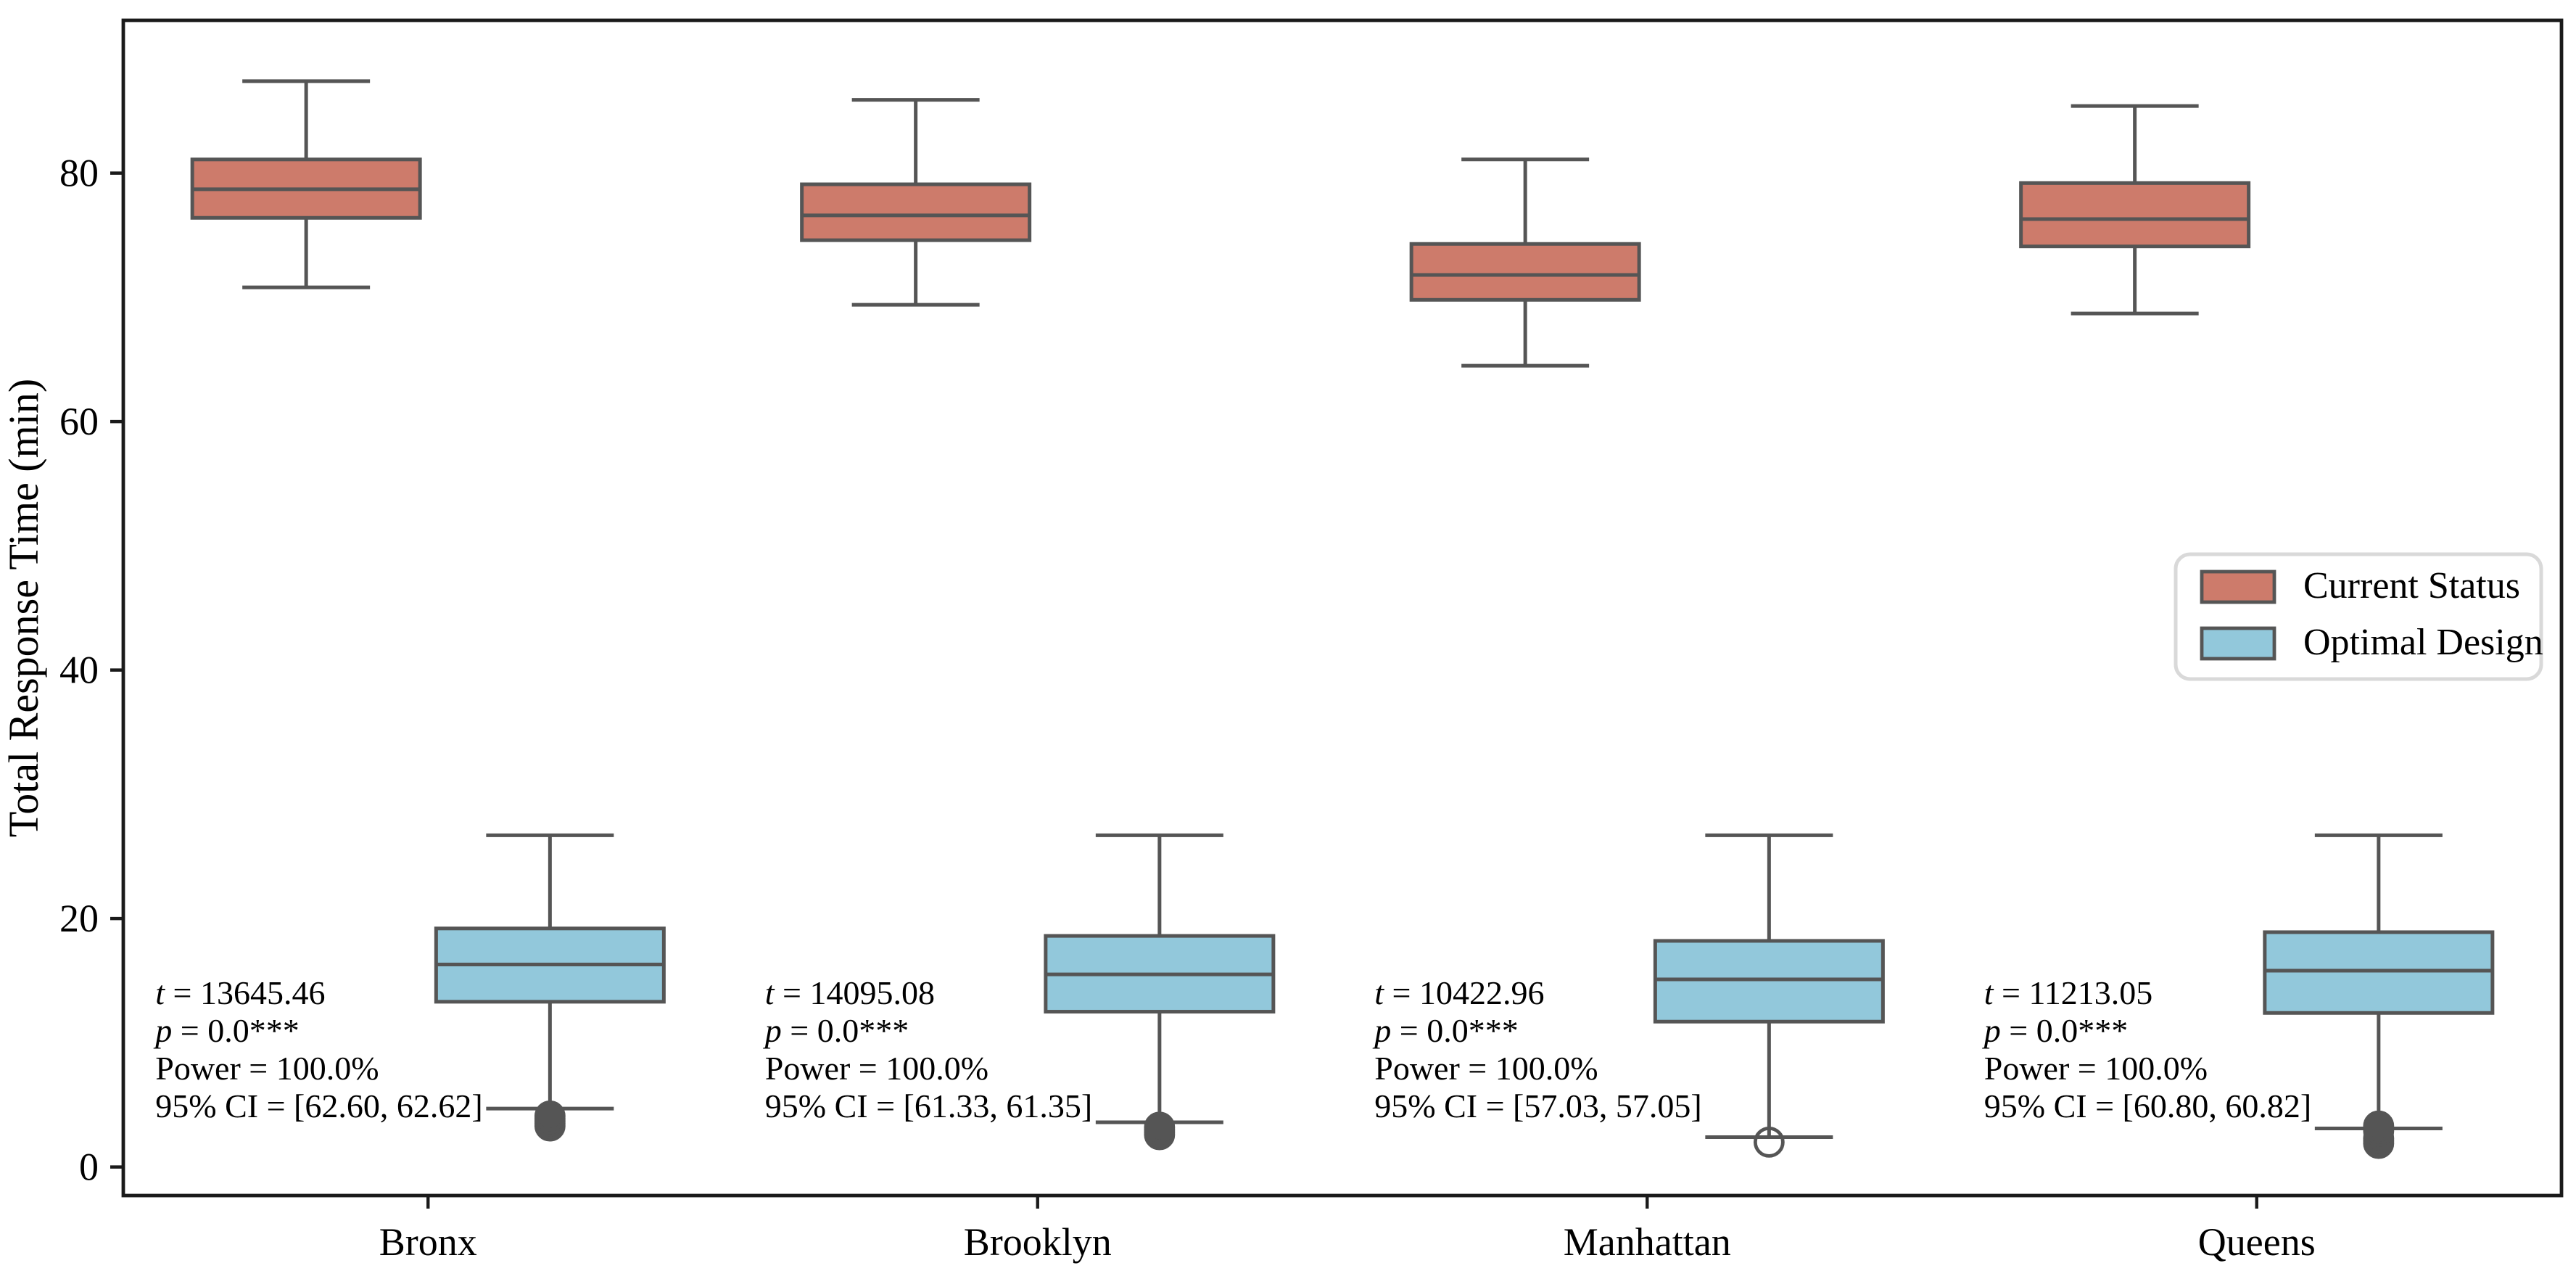 This screenshot has width=2576, height=1271. What do you see at coordinates (2135, 215) in the screenshot?
I see `box-current-status-queens` at bounding box center [2135, 215].